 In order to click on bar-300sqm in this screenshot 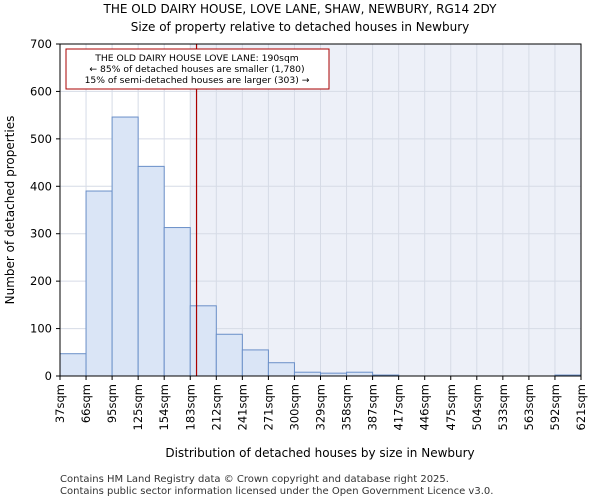, I will do `click(307, 374)`.